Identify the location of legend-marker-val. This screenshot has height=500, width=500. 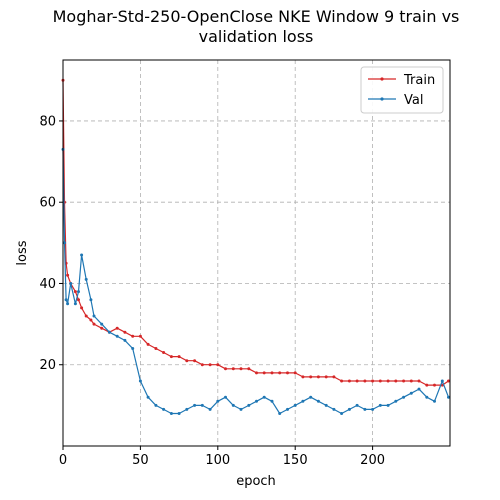
(382, 99).